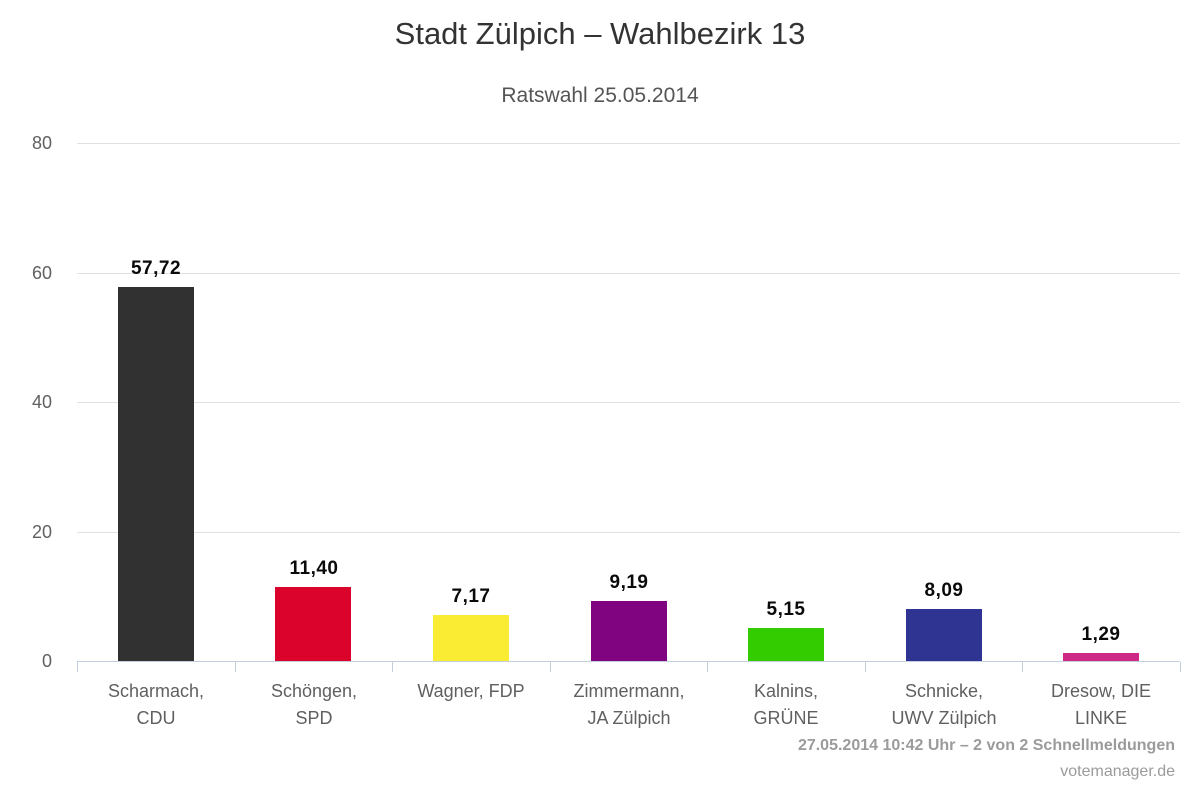  I want to click on bar-value-label: 7,17, so click(471, 596).